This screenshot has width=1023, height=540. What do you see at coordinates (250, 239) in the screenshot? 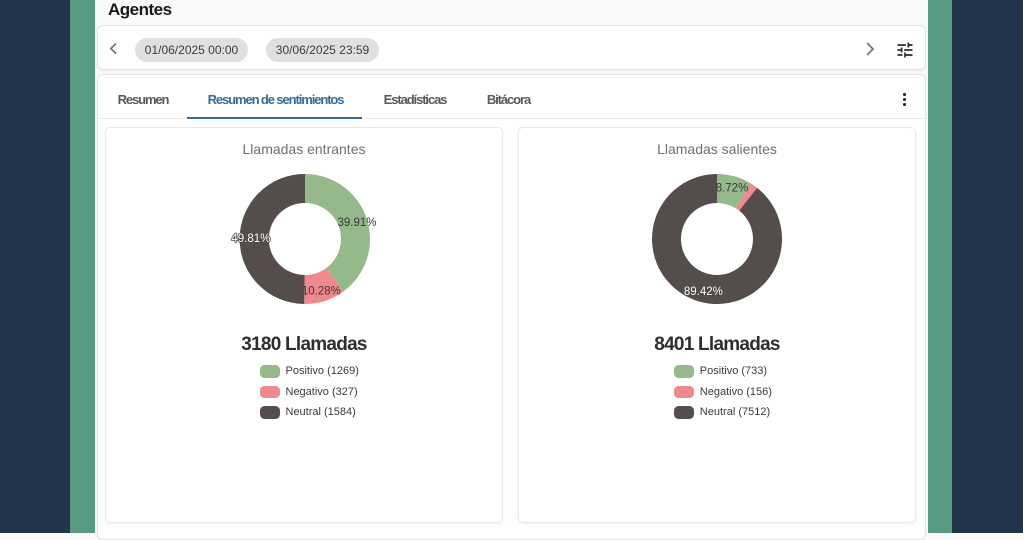
I see `svg-text: 49.81%` at bounding box center [250, 239].